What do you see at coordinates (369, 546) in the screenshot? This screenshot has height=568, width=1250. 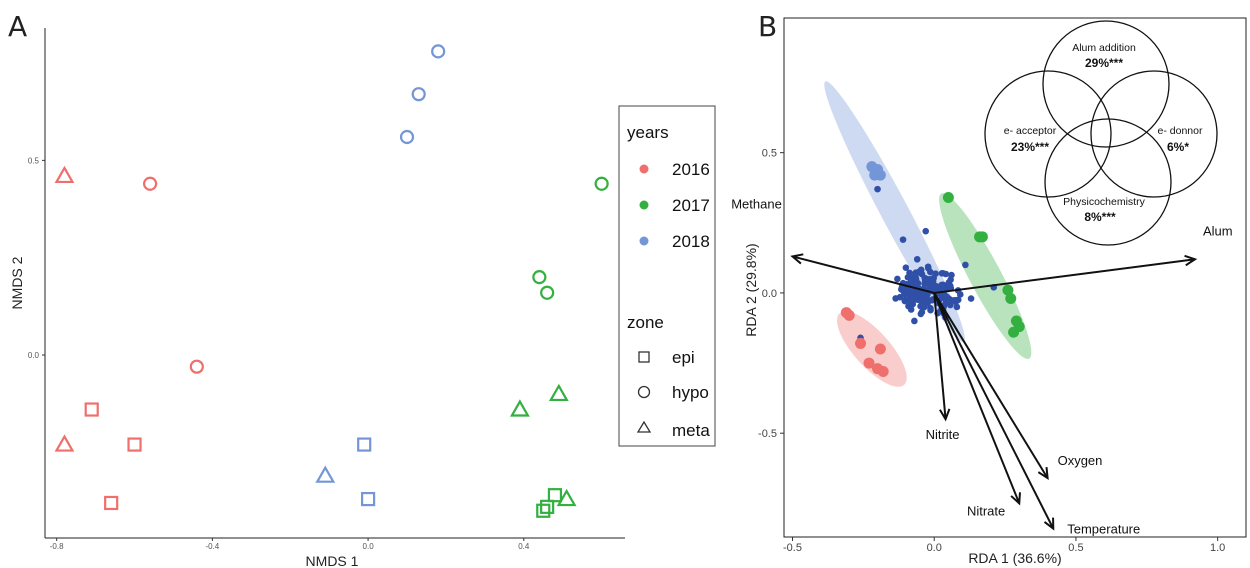 I see `panel-a-x-tick-label: 0.0` at bounding box center [369, 546].